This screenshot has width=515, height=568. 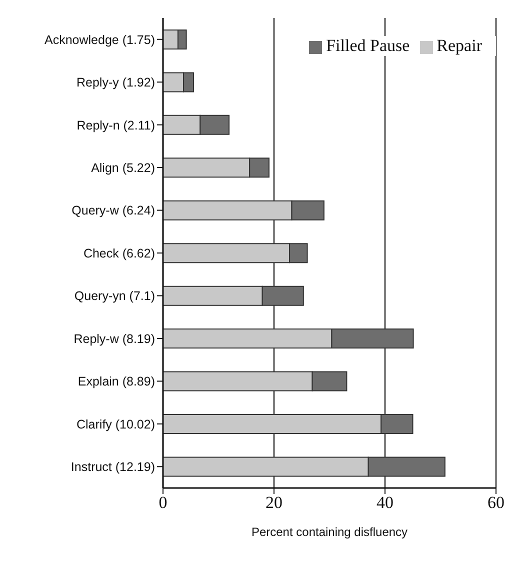 I want to click on x-tick-label: 40, so click(x=385, y=502).